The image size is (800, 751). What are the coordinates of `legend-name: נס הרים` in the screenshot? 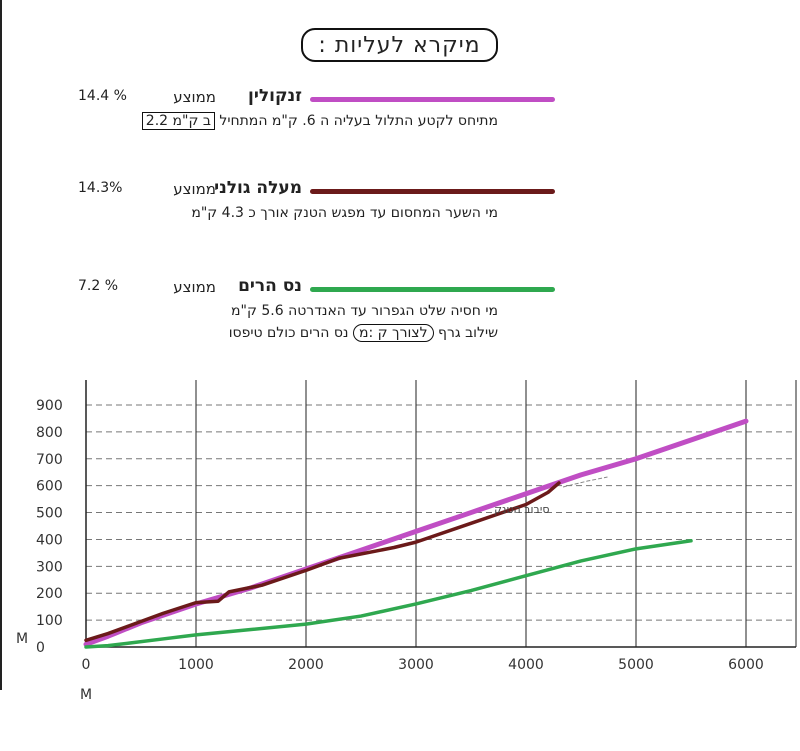 It's located at (270, 286).